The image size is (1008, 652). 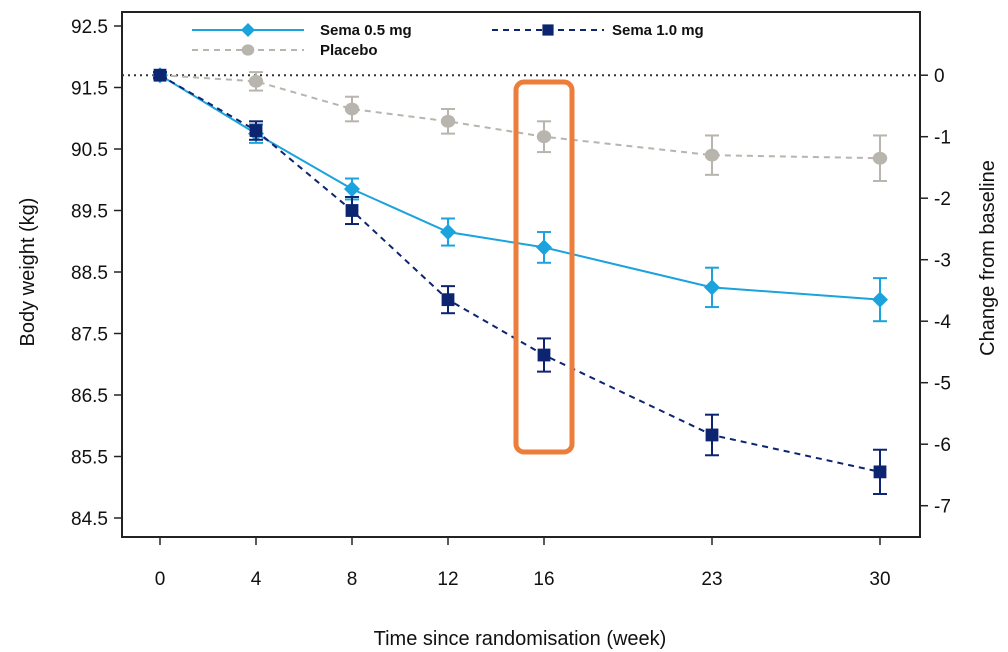 I want to click on y-right-tick-label: -3, so click(x=942, y=261).